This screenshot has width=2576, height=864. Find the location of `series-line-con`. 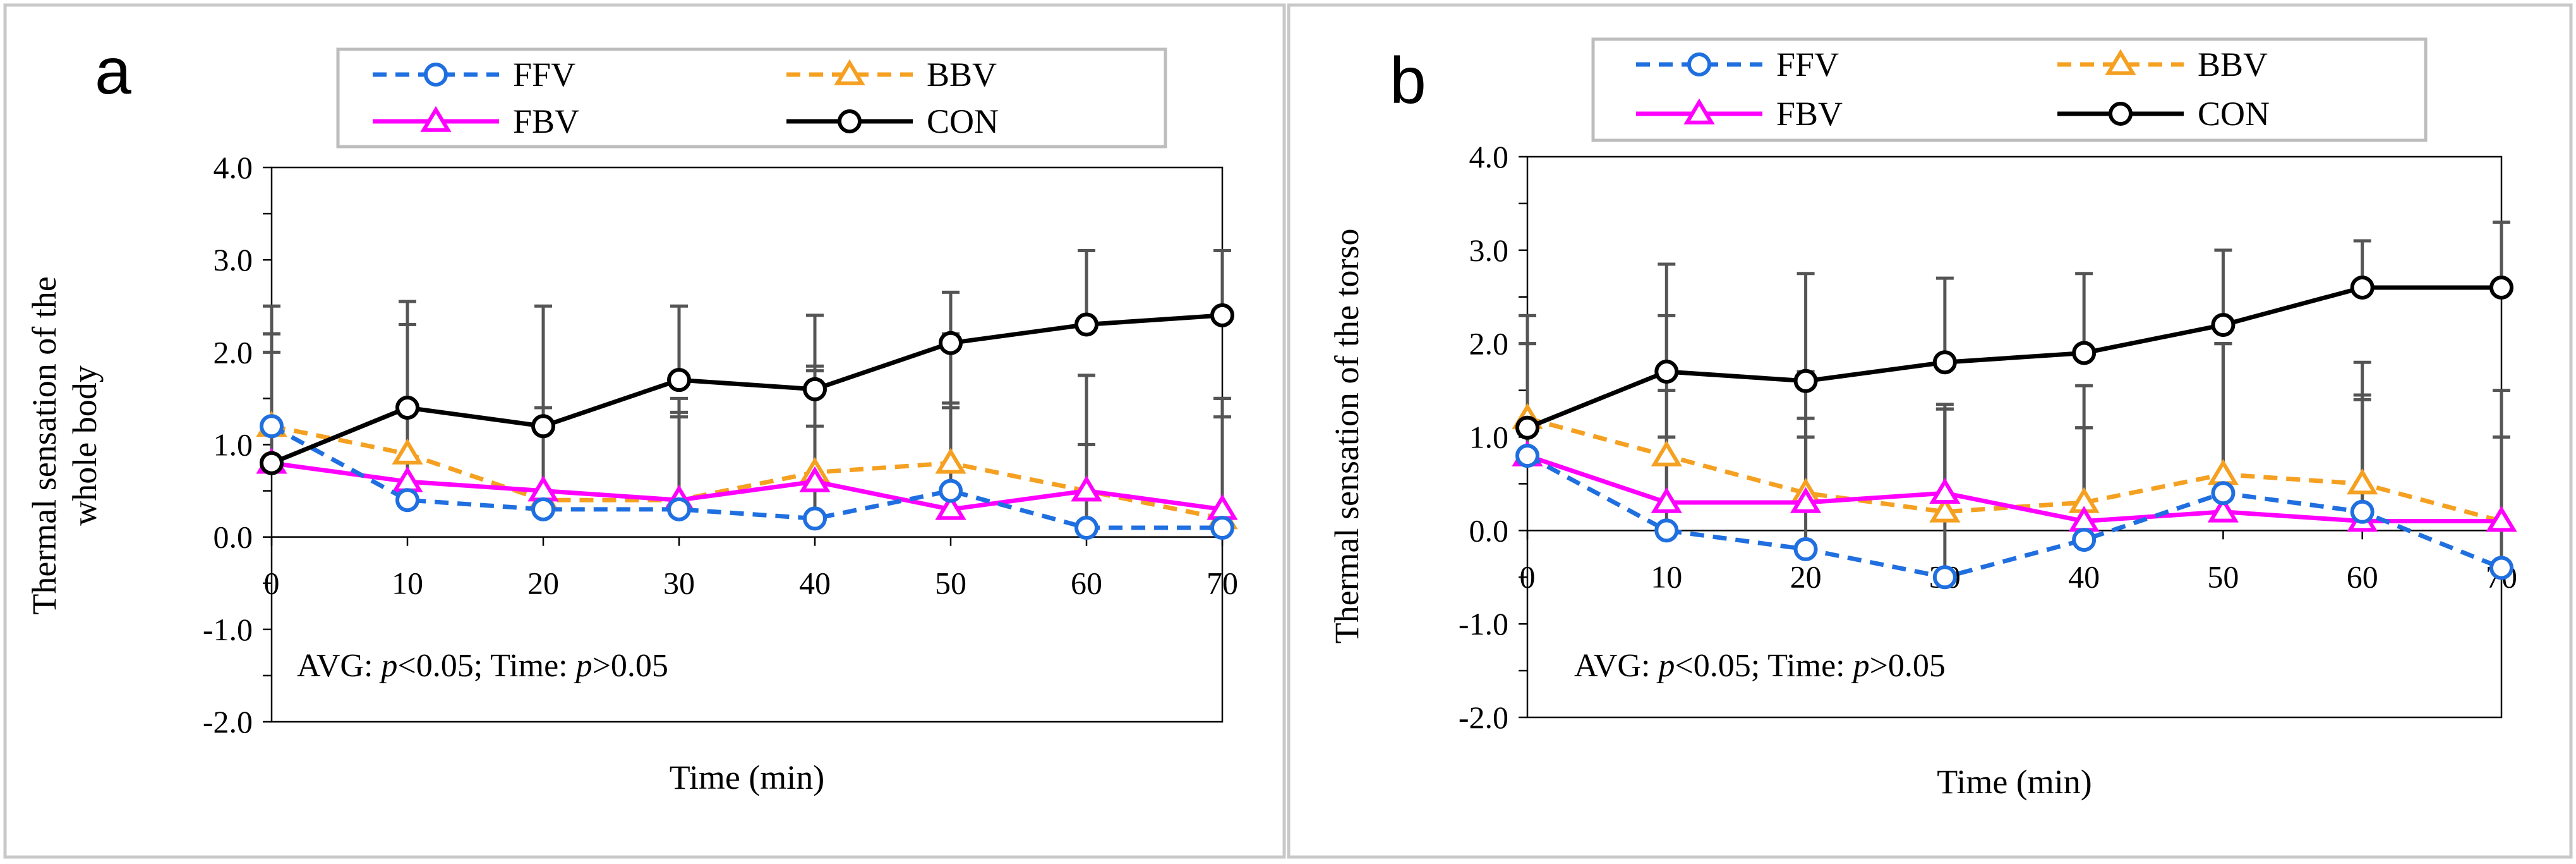

series-line-con is located at coordinates (746, 389).